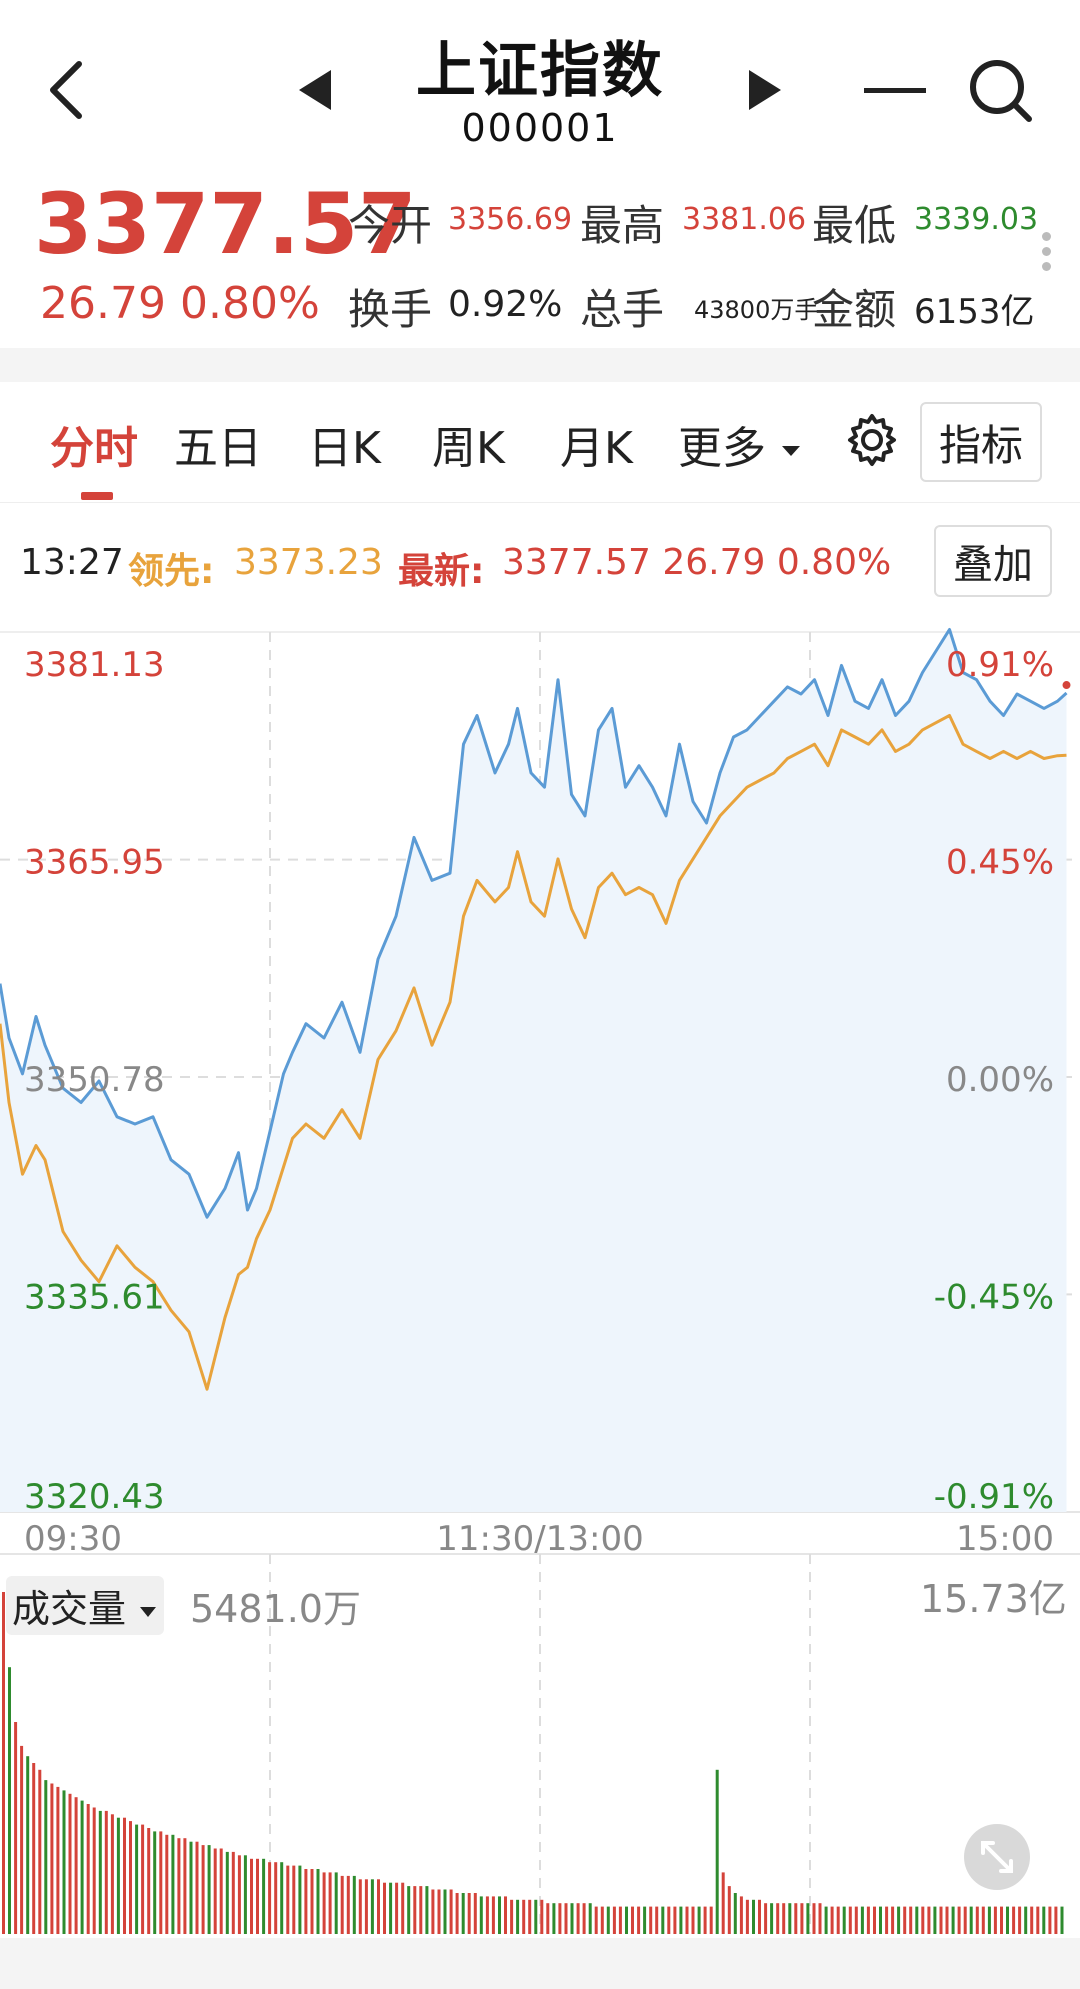  Describe the element at coordinates (249, 303) in the screenshot. I see `change-percent: 0.80%` at that location.